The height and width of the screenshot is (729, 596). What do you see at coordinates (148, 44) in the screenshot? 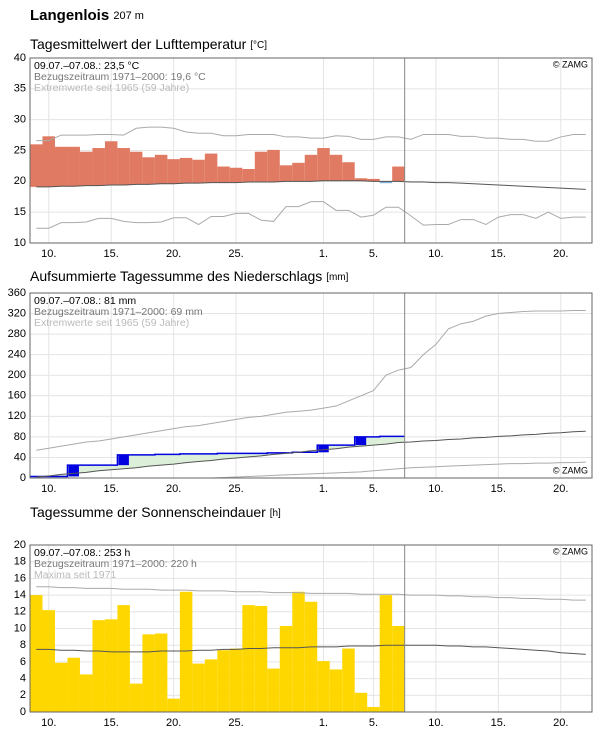
I see `chart-title: Tagesmittelwert der Lufttemperatur [°C]` at bounding box center [148, 44].